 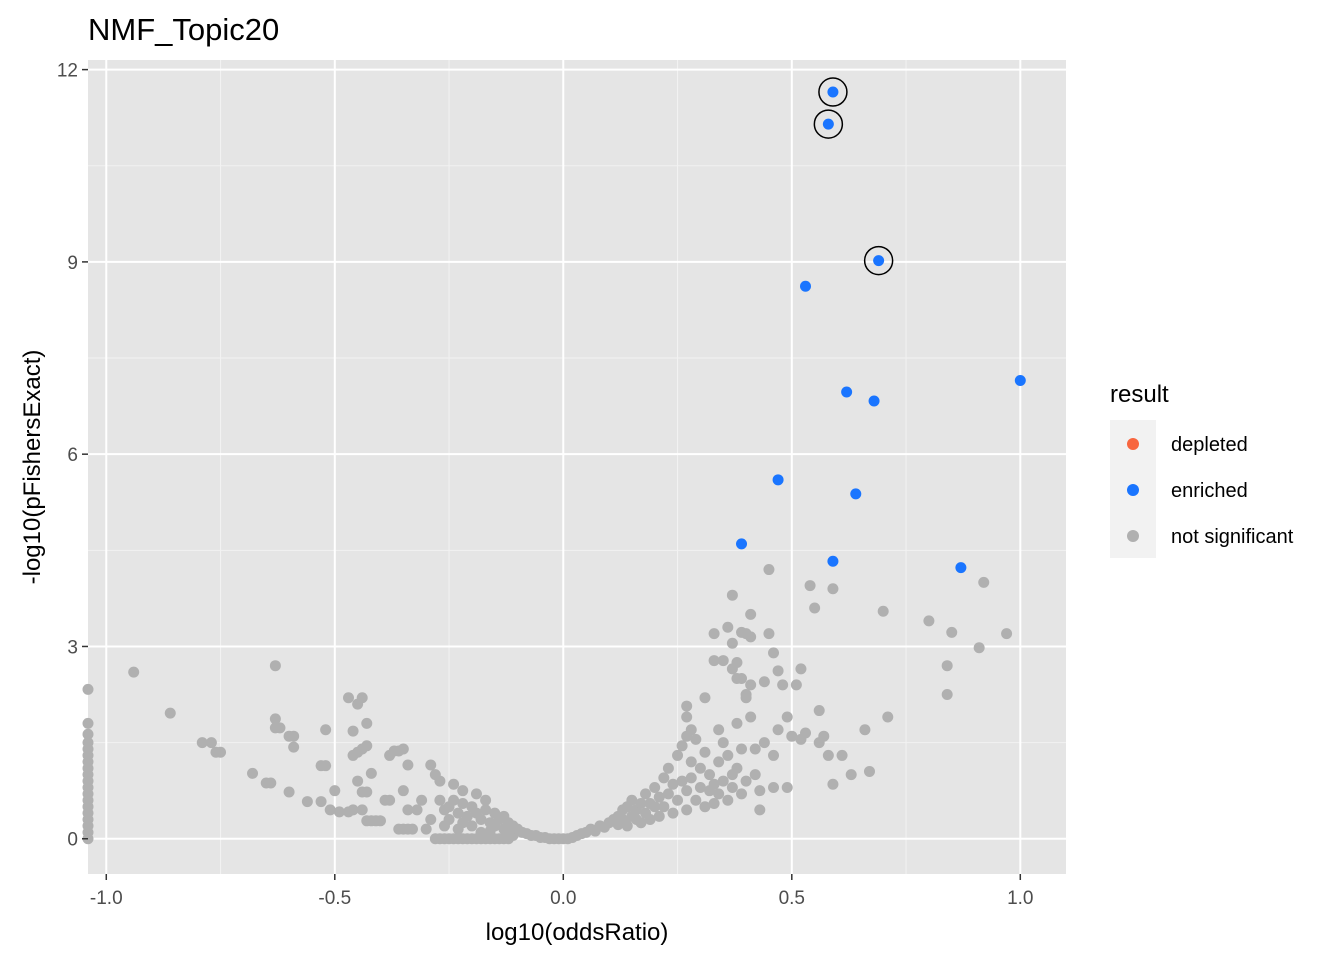 I want to click on legend-entry-label: enriched, so click(x=1209, y=491).